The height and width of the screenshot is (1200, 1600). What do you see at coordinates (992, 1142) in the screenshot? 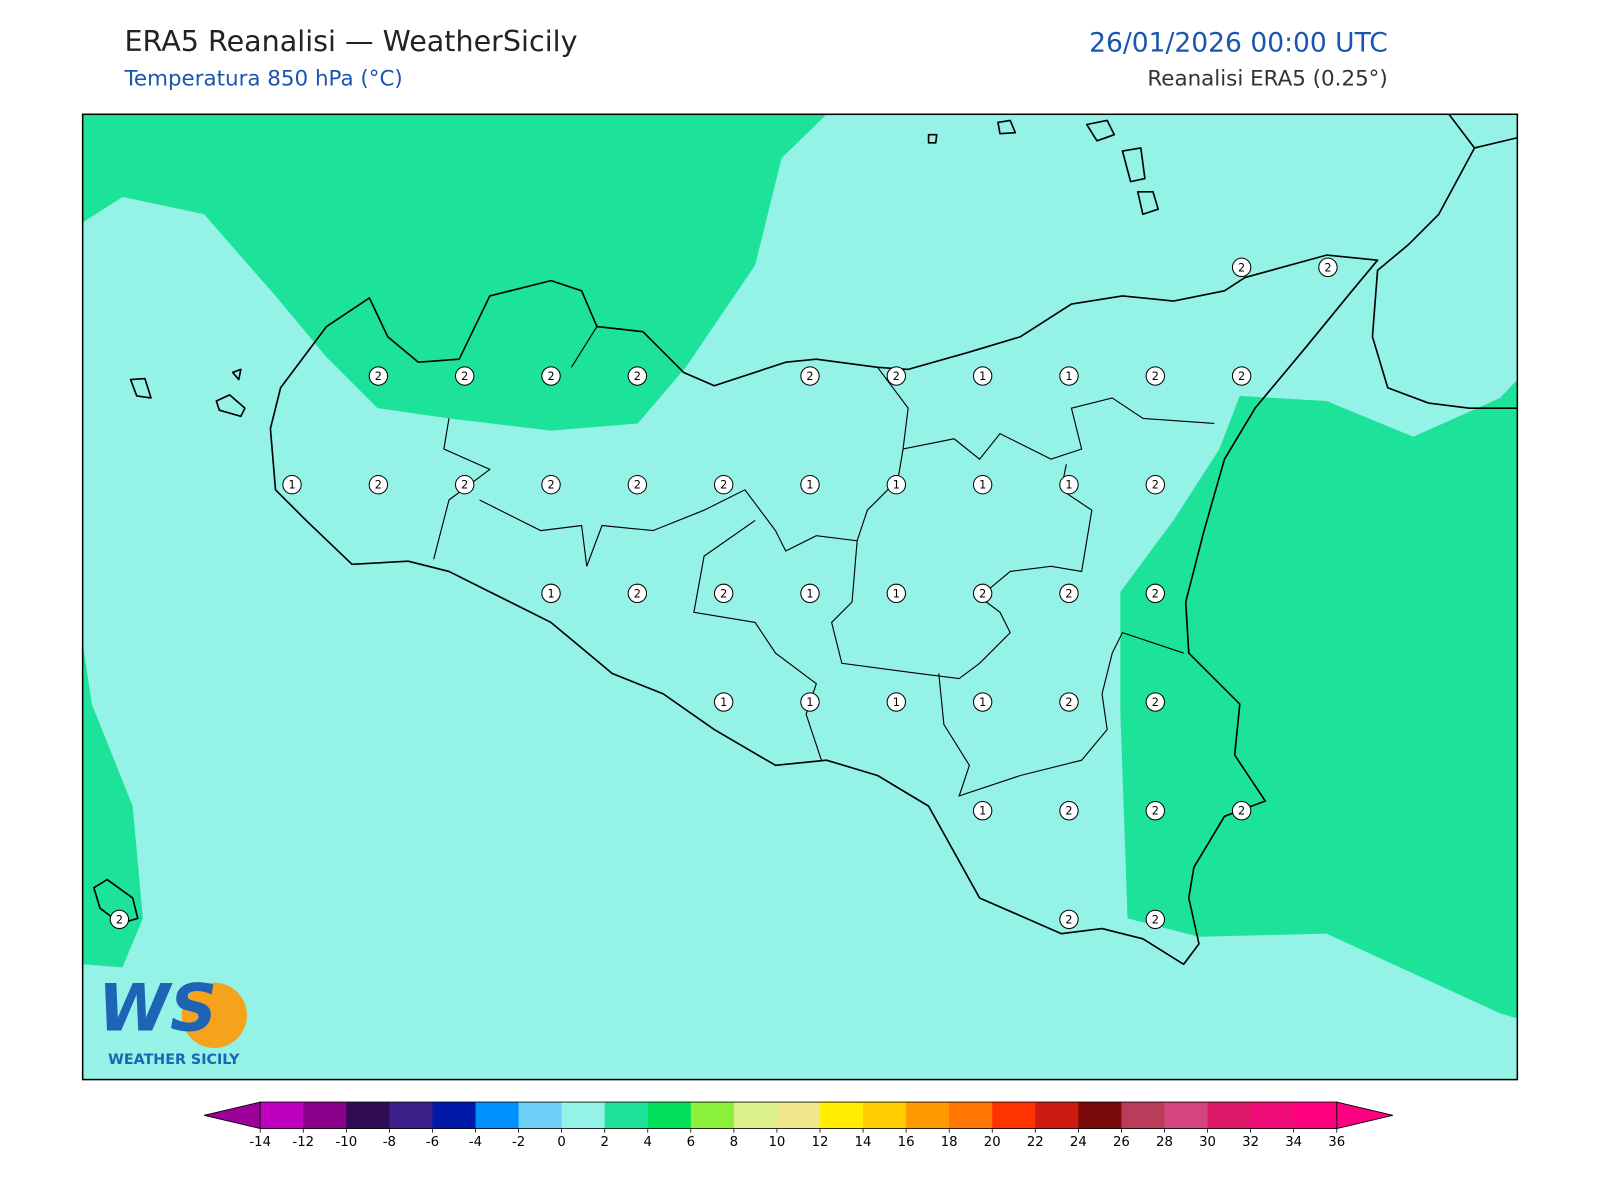
I see `colorbar-tick-label: 20` at bounding box center [992, 1142].